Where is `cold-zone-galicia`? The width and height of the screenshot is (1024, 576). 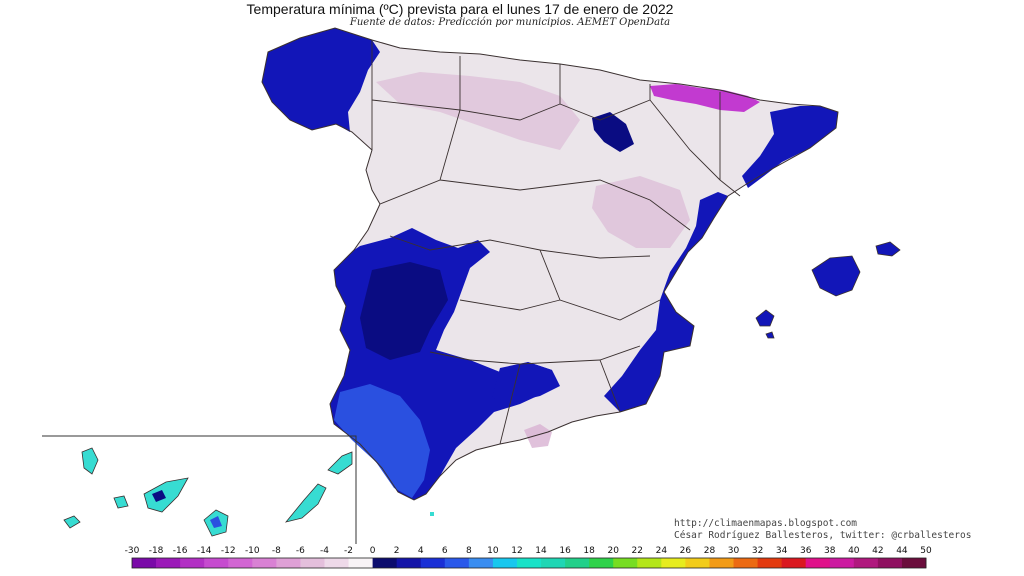
cold-zone-galicia is located at coordinates (321, 80).